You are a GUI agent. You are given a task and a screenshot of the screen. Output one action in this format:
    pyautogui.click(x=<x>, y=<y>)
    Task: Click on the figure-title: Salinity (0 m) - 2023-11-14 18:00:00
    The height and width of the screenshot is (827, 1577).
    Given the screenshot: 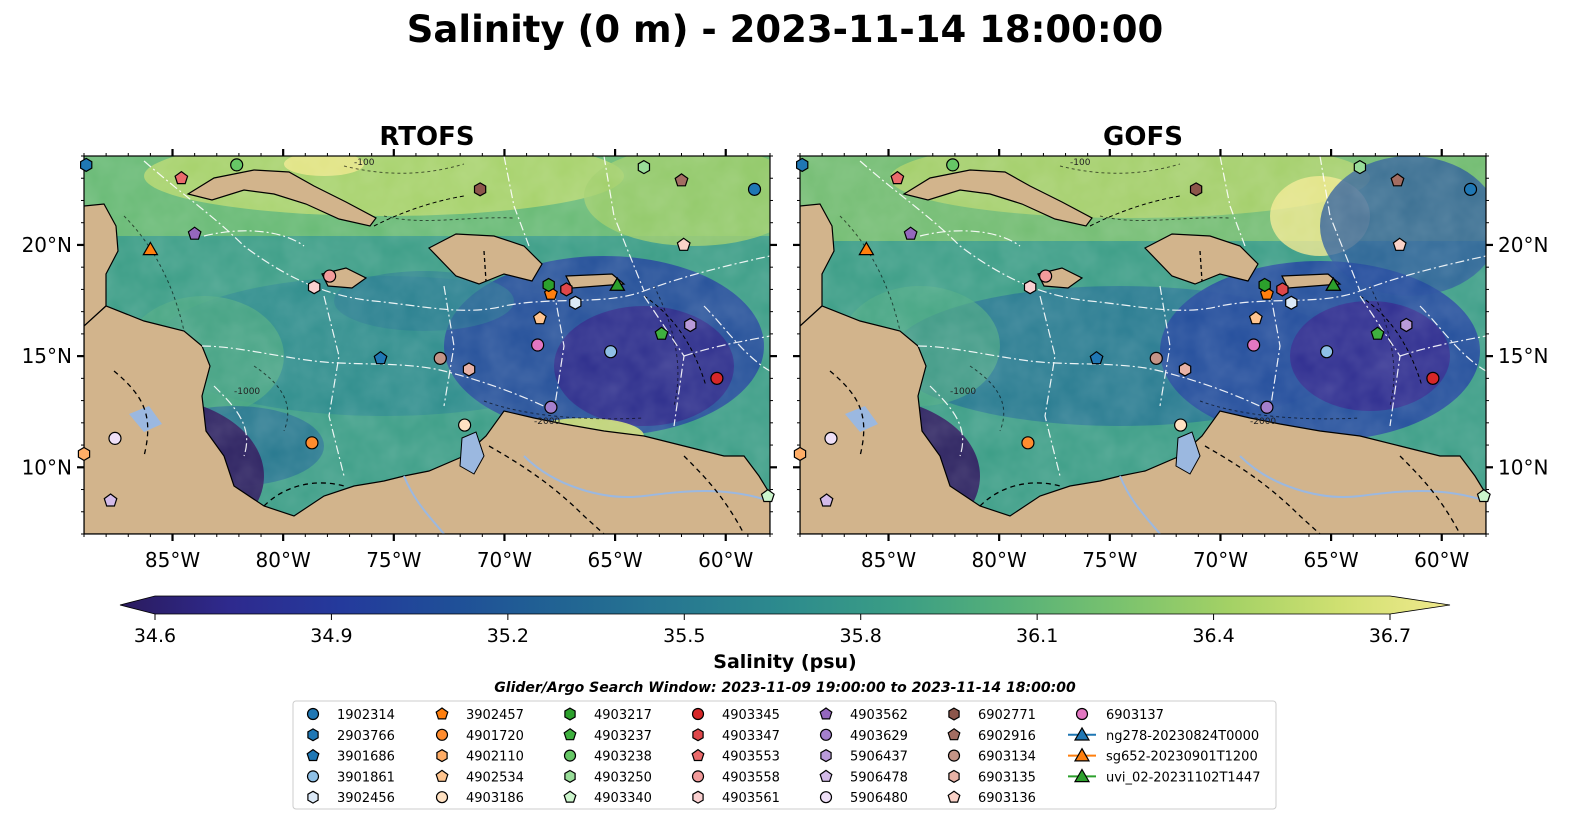 What is the action you would take?
    pyautogui.click(x=785, y=29)
    